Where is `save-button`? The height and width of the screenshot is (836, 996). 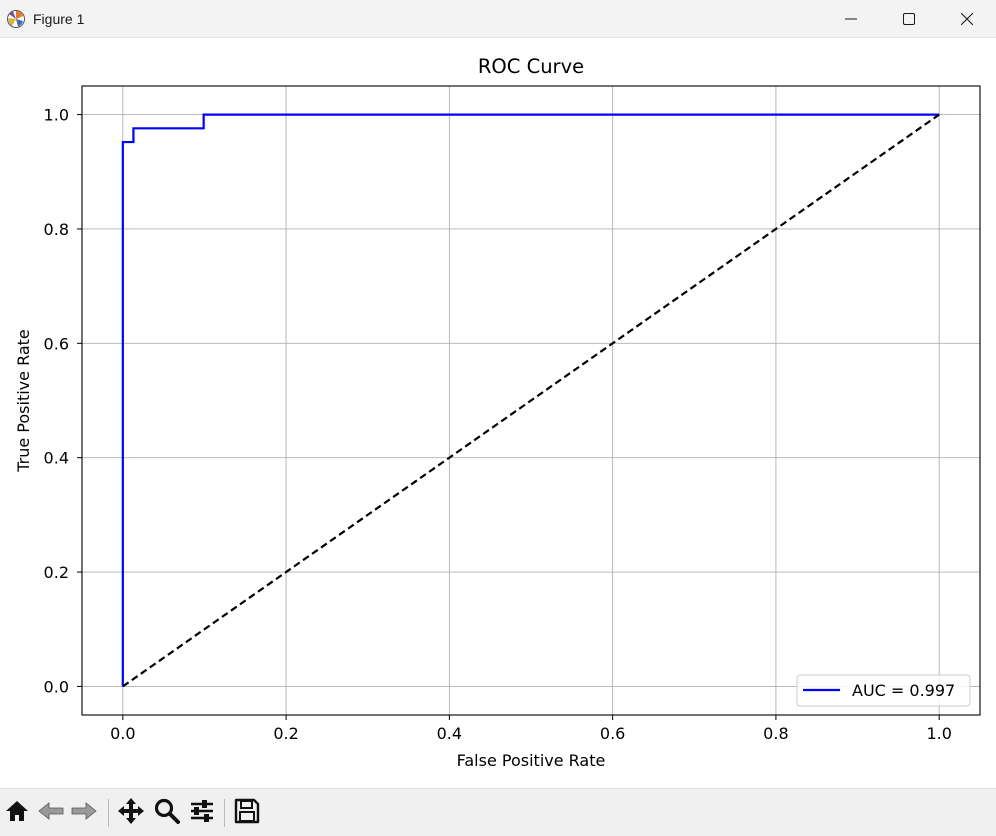
save-button is located at coordinates (247, 813).